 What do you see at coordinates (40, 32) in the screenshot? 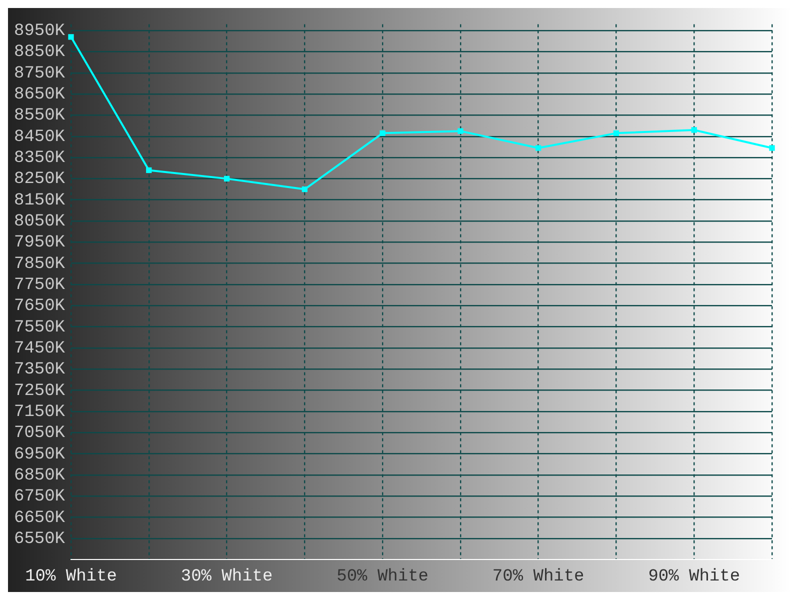
I see `y-tick-label: 8950K` at bounding box center [40, 32].